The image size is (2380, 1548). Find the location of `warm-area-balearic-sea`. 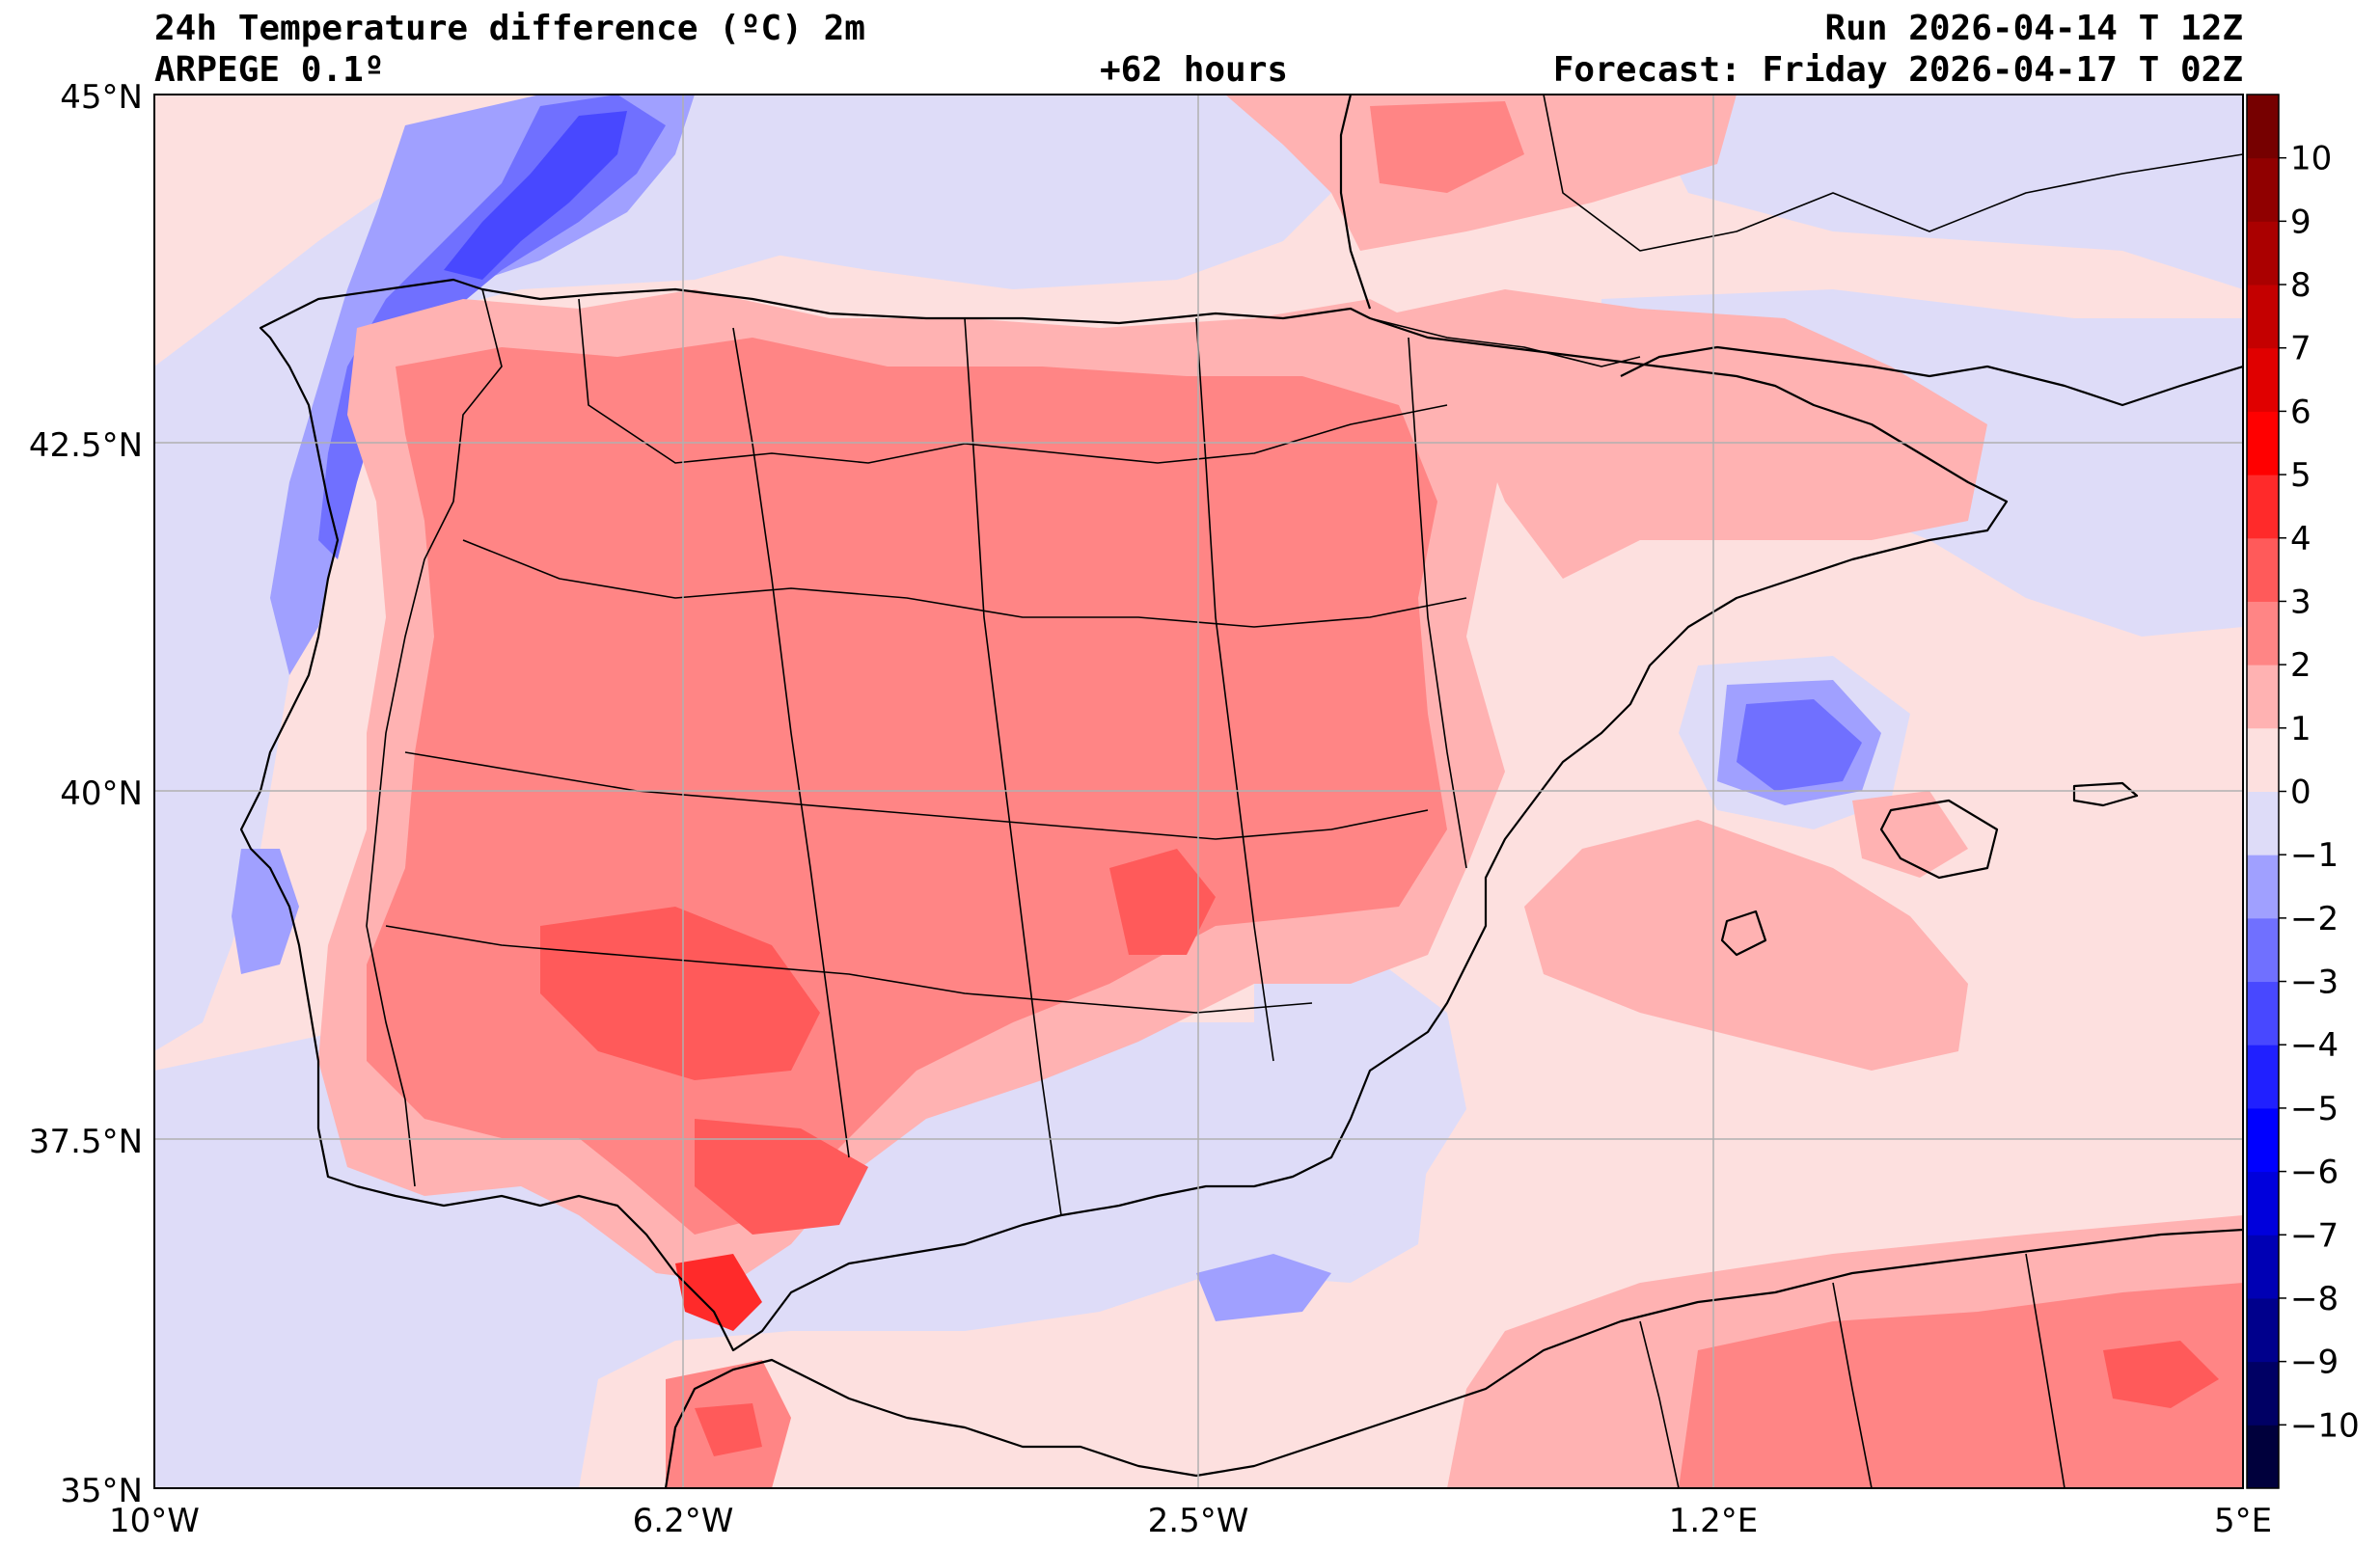

warm-area-balearic-sea is located at coordinates (1746, 946).